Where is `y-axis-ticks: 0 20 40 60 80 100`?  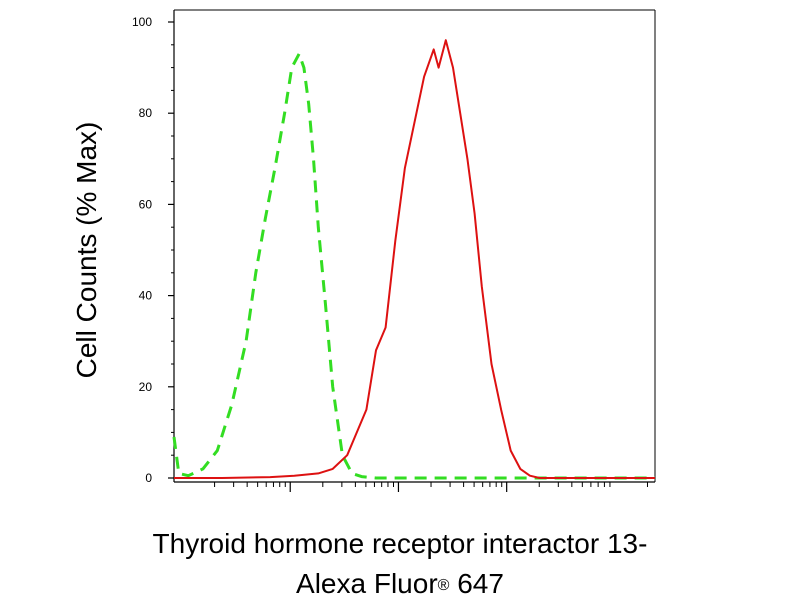 y-axis-ticks: 0 20 40 60 80 100 is located at coordinates (153, 250).